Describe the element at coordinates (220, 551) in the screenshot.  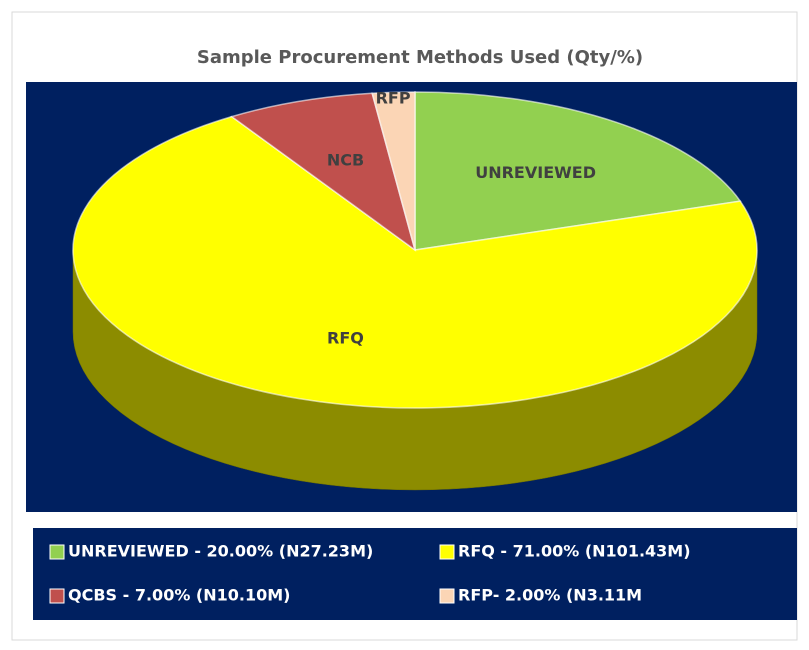
I see `legend-label: UNREVIEWED - 20.00% (N27.23M)` at that location.